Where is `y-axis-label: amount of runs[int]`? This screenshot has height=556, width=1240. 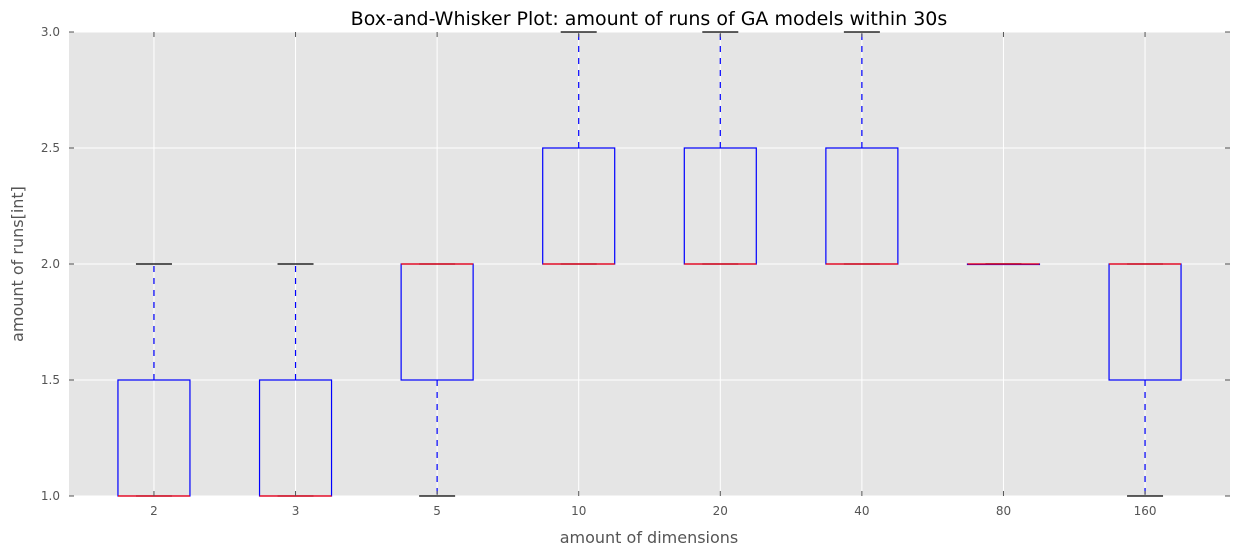 y-axis-label: amount of runs[int] is located at coordinates (17, 264).